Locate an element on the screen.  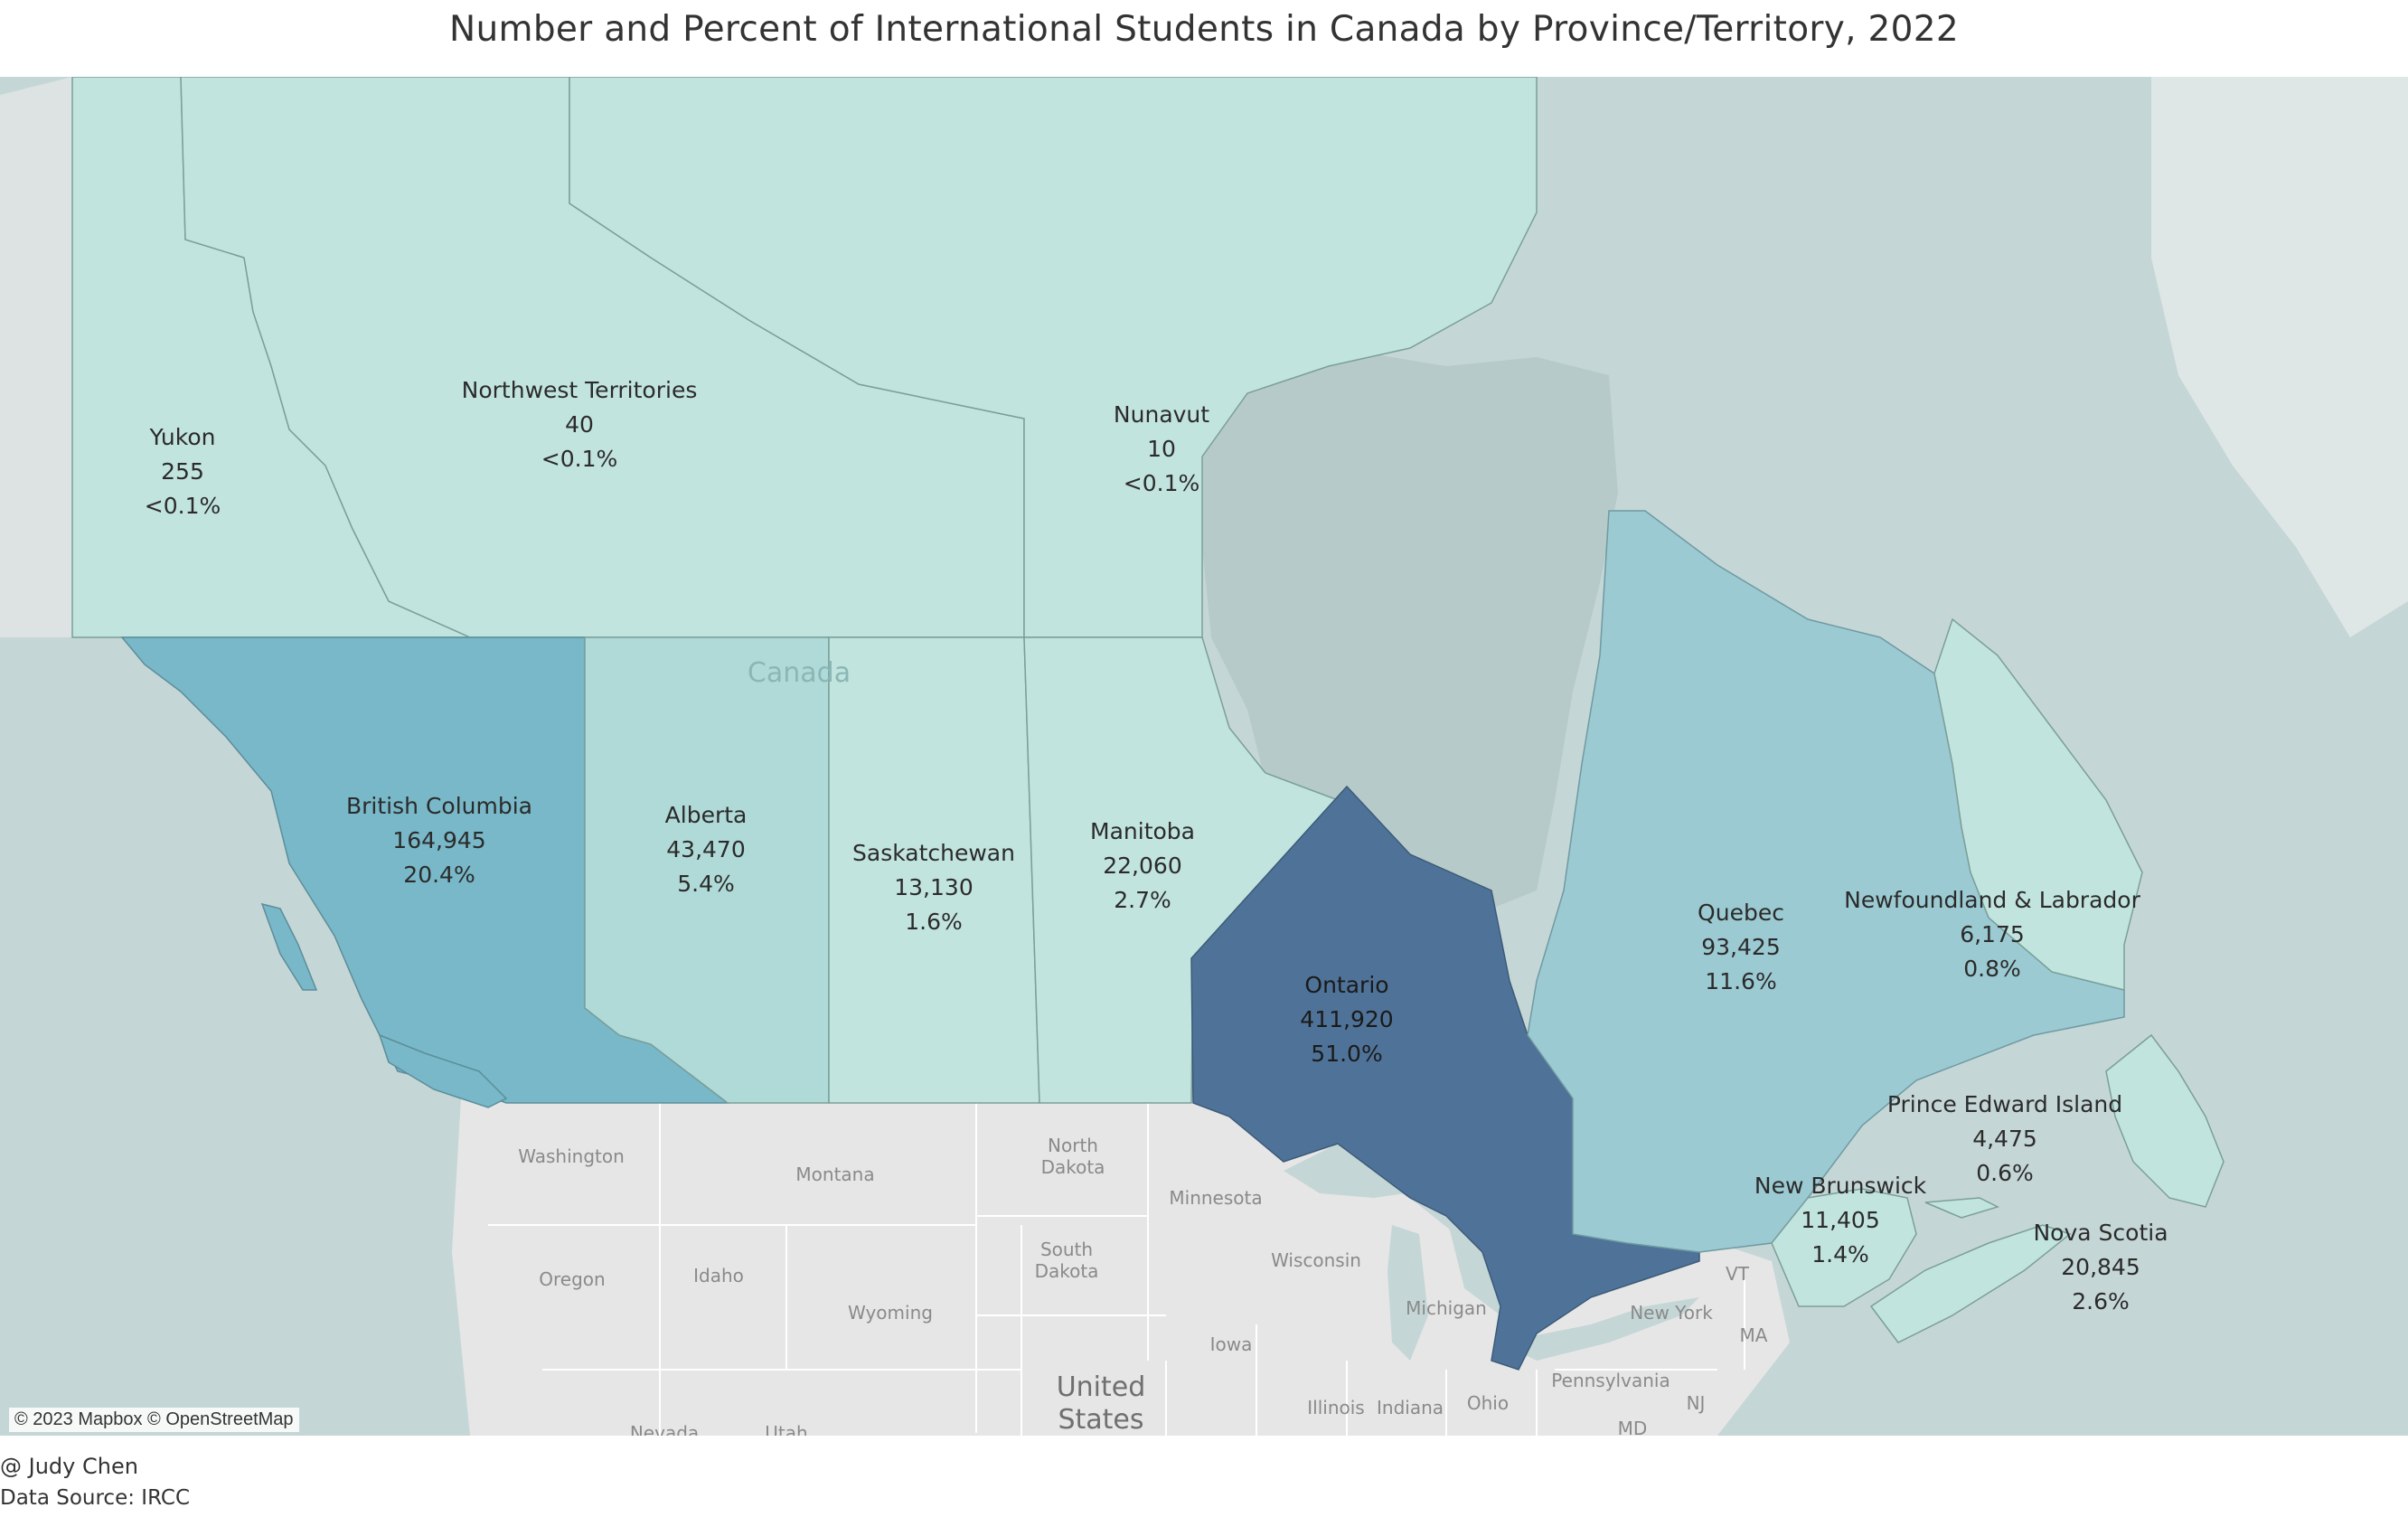
label-nunavut-name: Nunavut is located at coordinates (1161, 414).